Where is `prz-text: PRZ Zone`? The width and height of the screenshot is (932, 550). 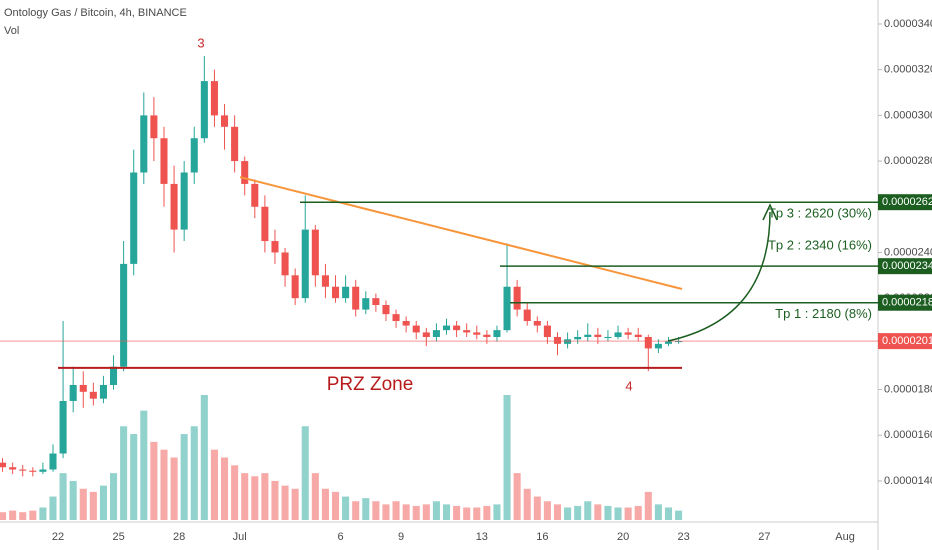
prz-text: PRZ Zone is located at coordinates (370, 384).